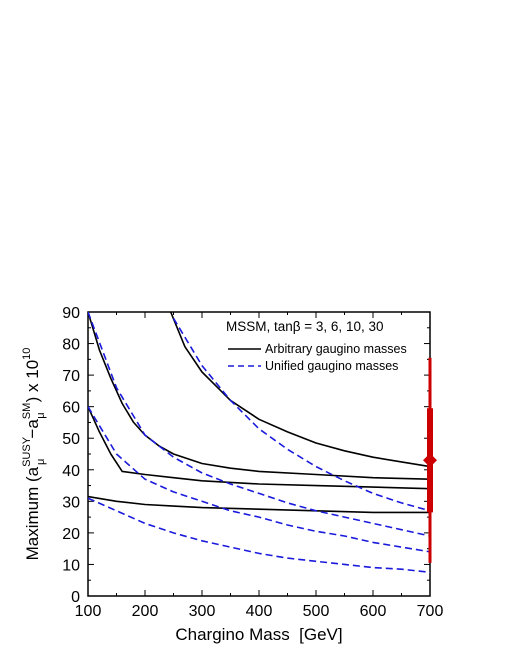 This screenshot has width=519, height=672. I want to click on y-tick-label: 70, so click(71, 376).